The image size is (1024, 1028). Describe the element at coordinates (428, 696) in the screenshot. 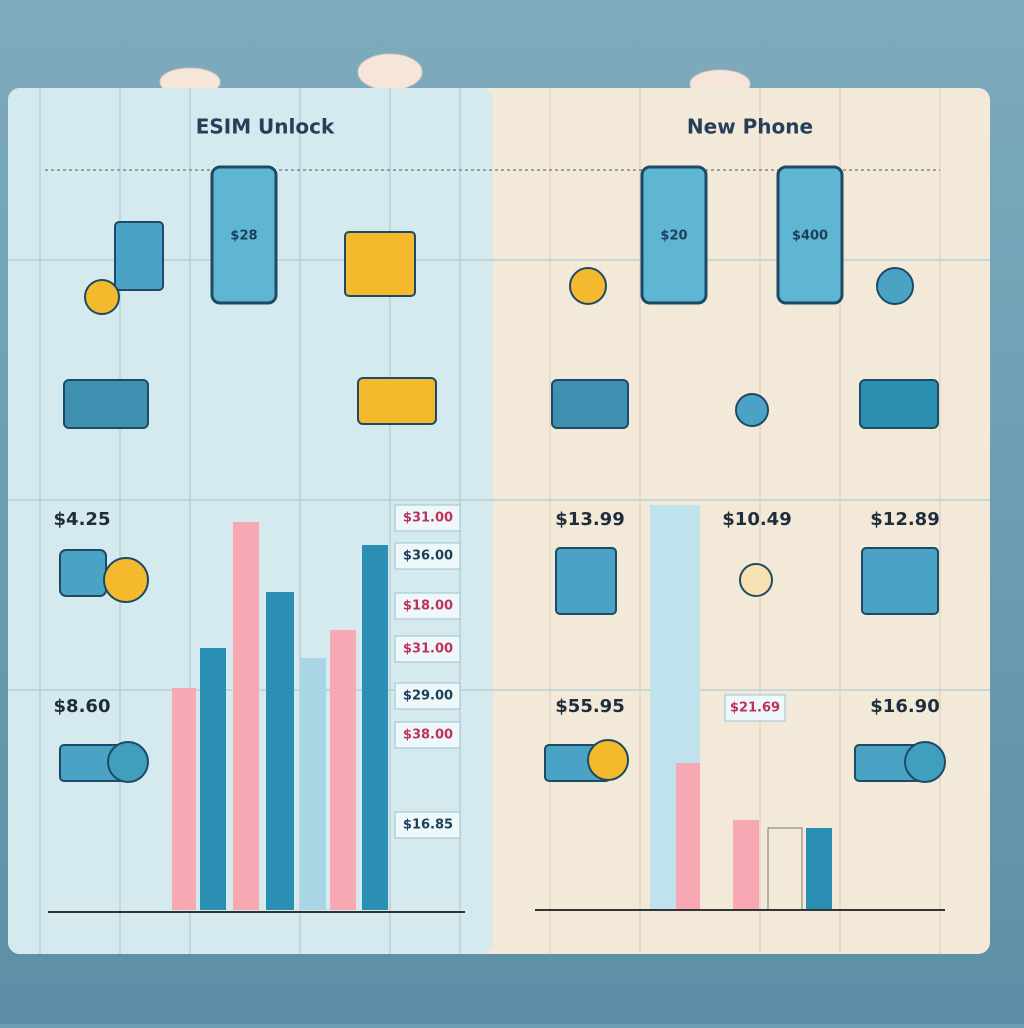

I see `price-tag: $29.00` at that location.